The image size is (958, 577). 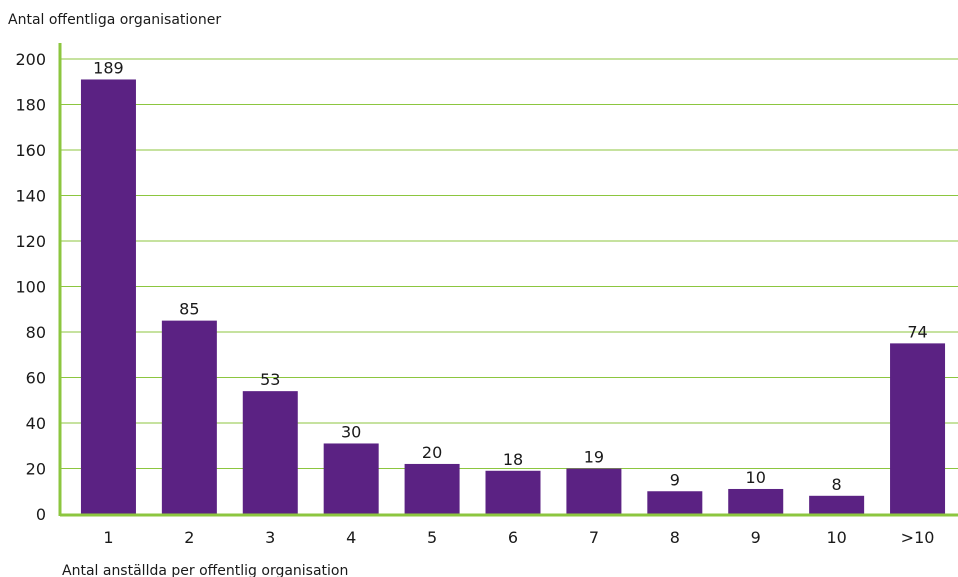 I want to click on data-label: 53, so click(x=270, y=379).